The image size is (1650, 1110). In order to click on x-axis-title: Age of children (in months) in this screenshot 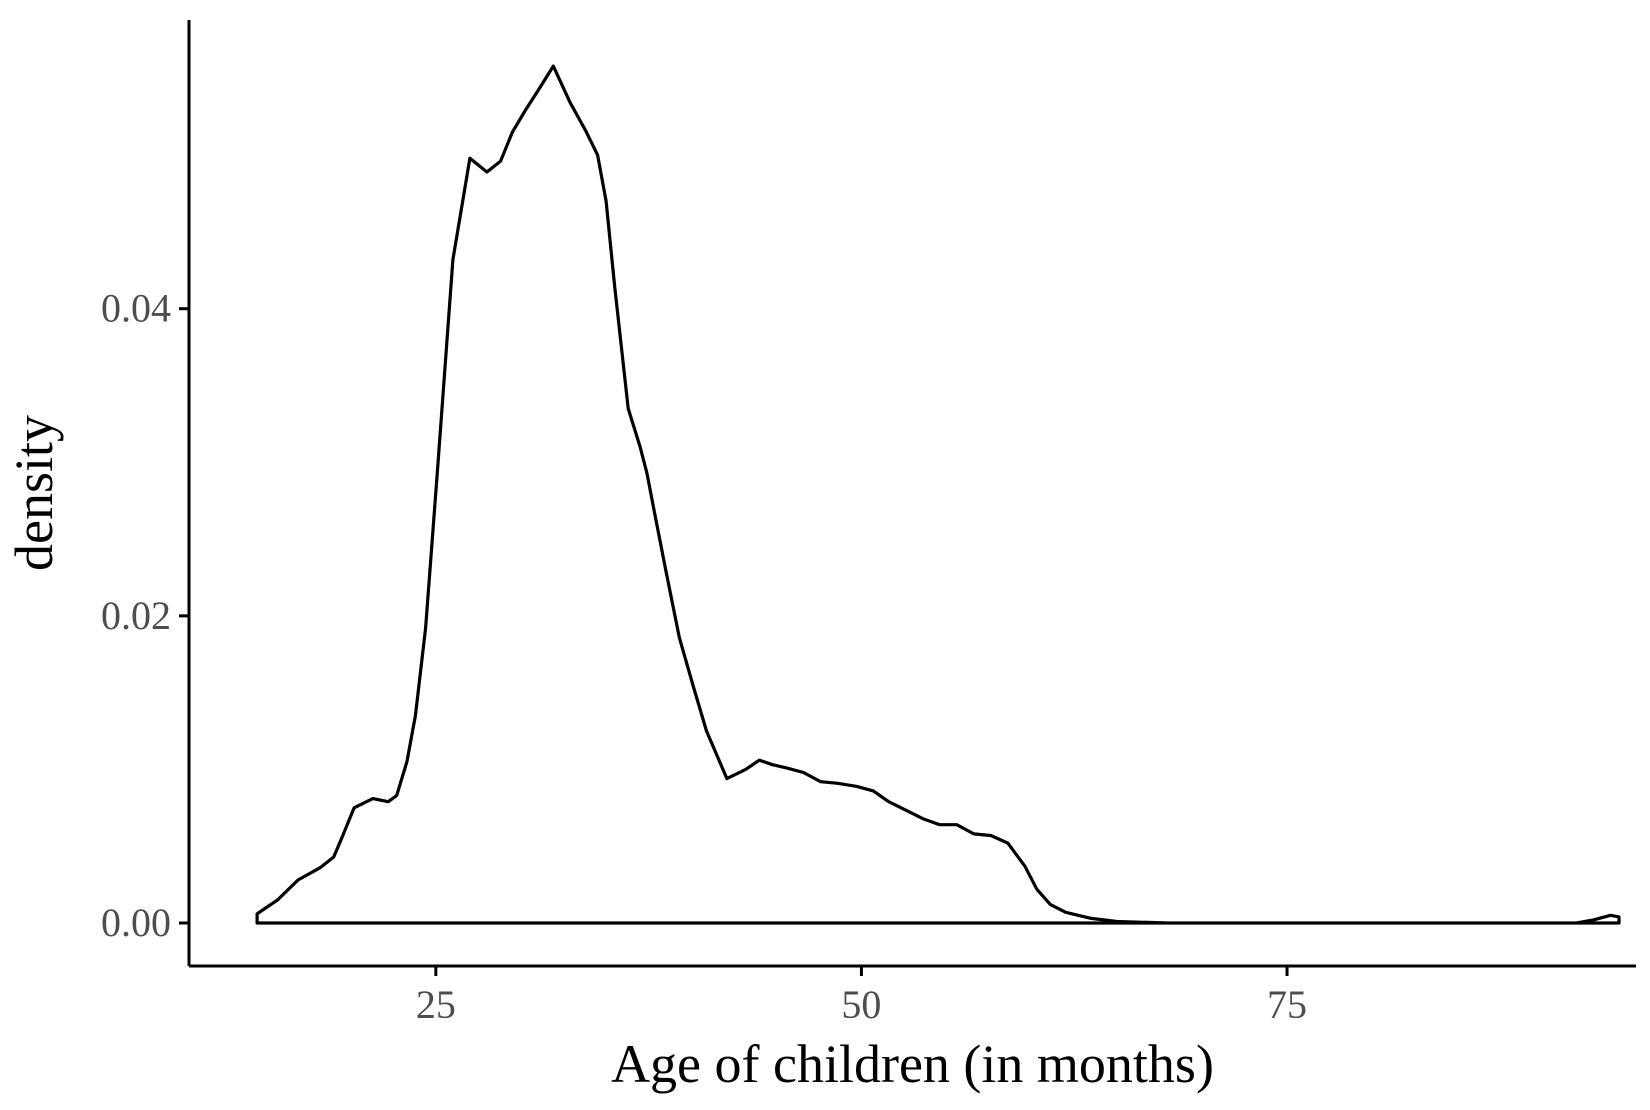, I will do `click(912, 1064)`.